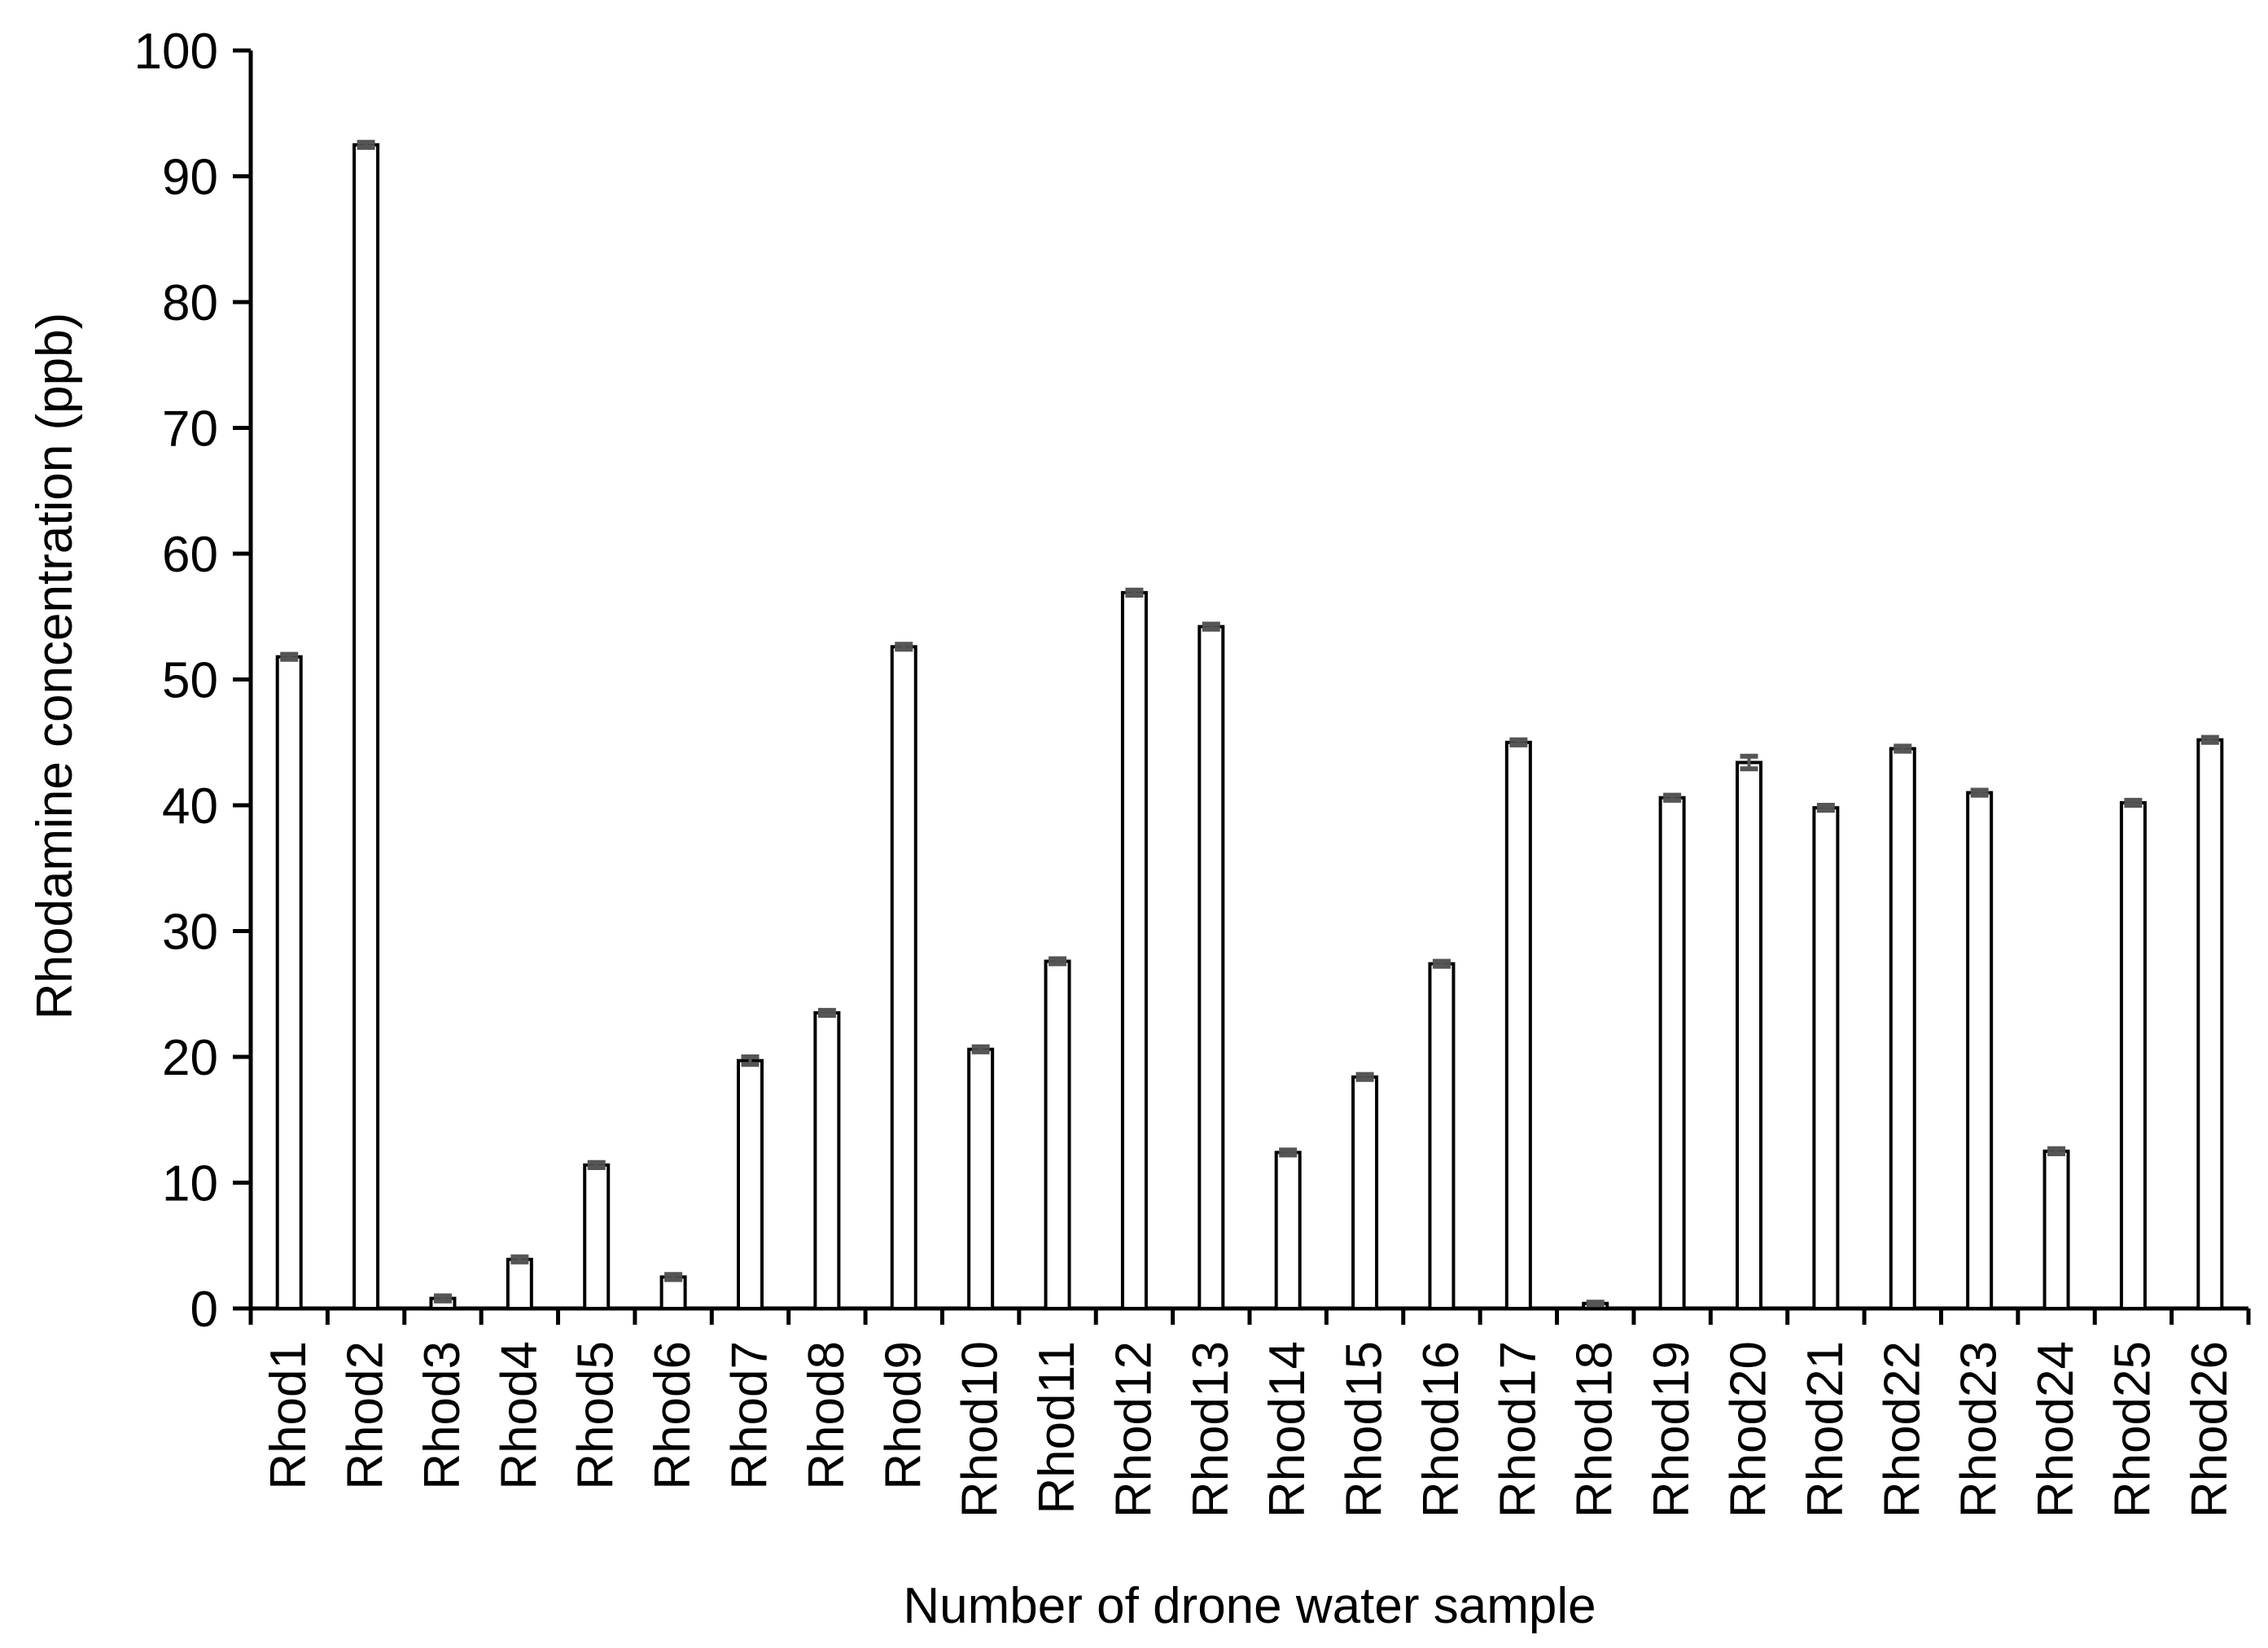 Image resolution: width=2268 pixels, height=1648 pixels. I want to click on error-bar-rhod25, so click(2133, 802).